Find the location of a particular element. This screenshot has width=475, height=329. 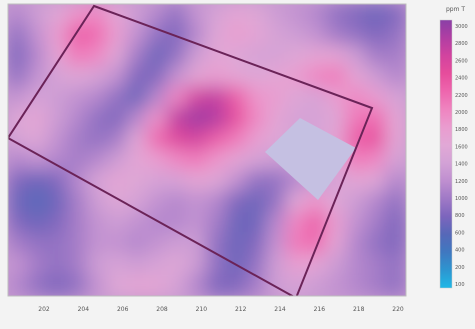

x-tick-label: 206 is located at coordinates (123, 309).